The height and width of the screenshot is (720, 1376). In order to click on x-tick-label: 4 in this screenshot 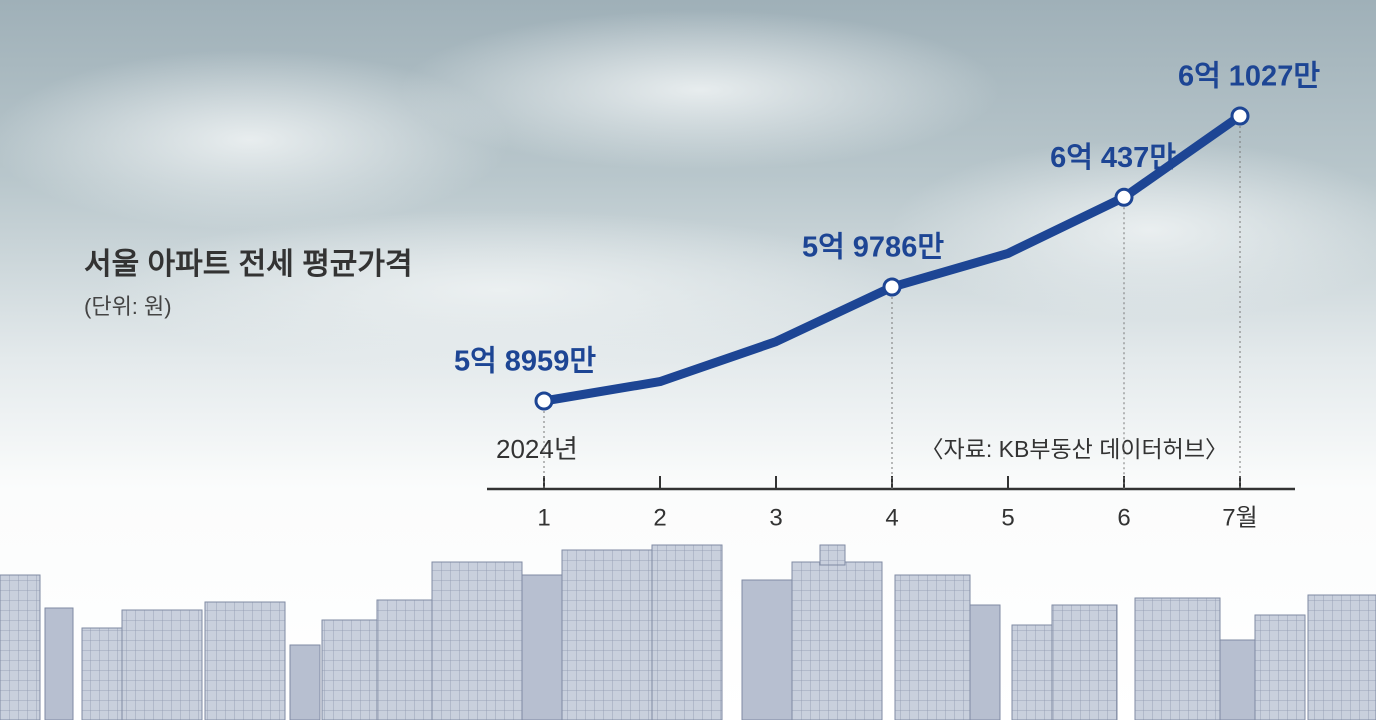, I will do `click(891, 517)`.